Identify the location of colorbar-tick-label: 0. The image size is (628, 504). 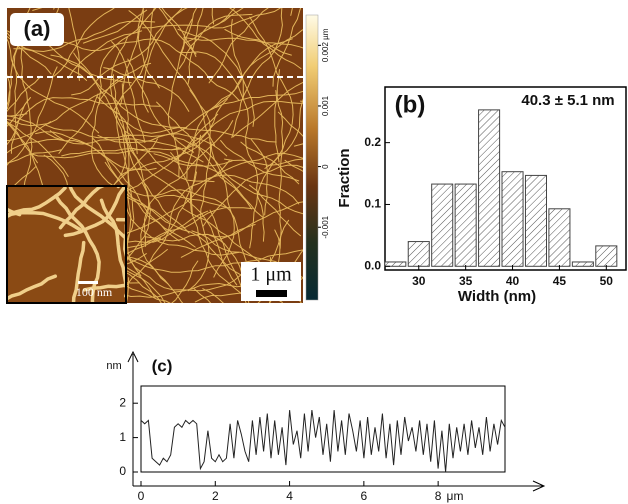
(325, 166).